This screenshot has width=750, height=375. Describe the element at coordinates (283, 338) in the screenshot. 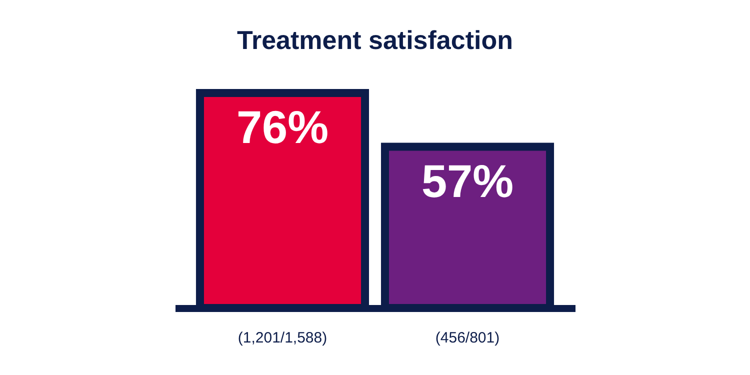

I see `x-tick-label: (1,201/1,588)` at that location.